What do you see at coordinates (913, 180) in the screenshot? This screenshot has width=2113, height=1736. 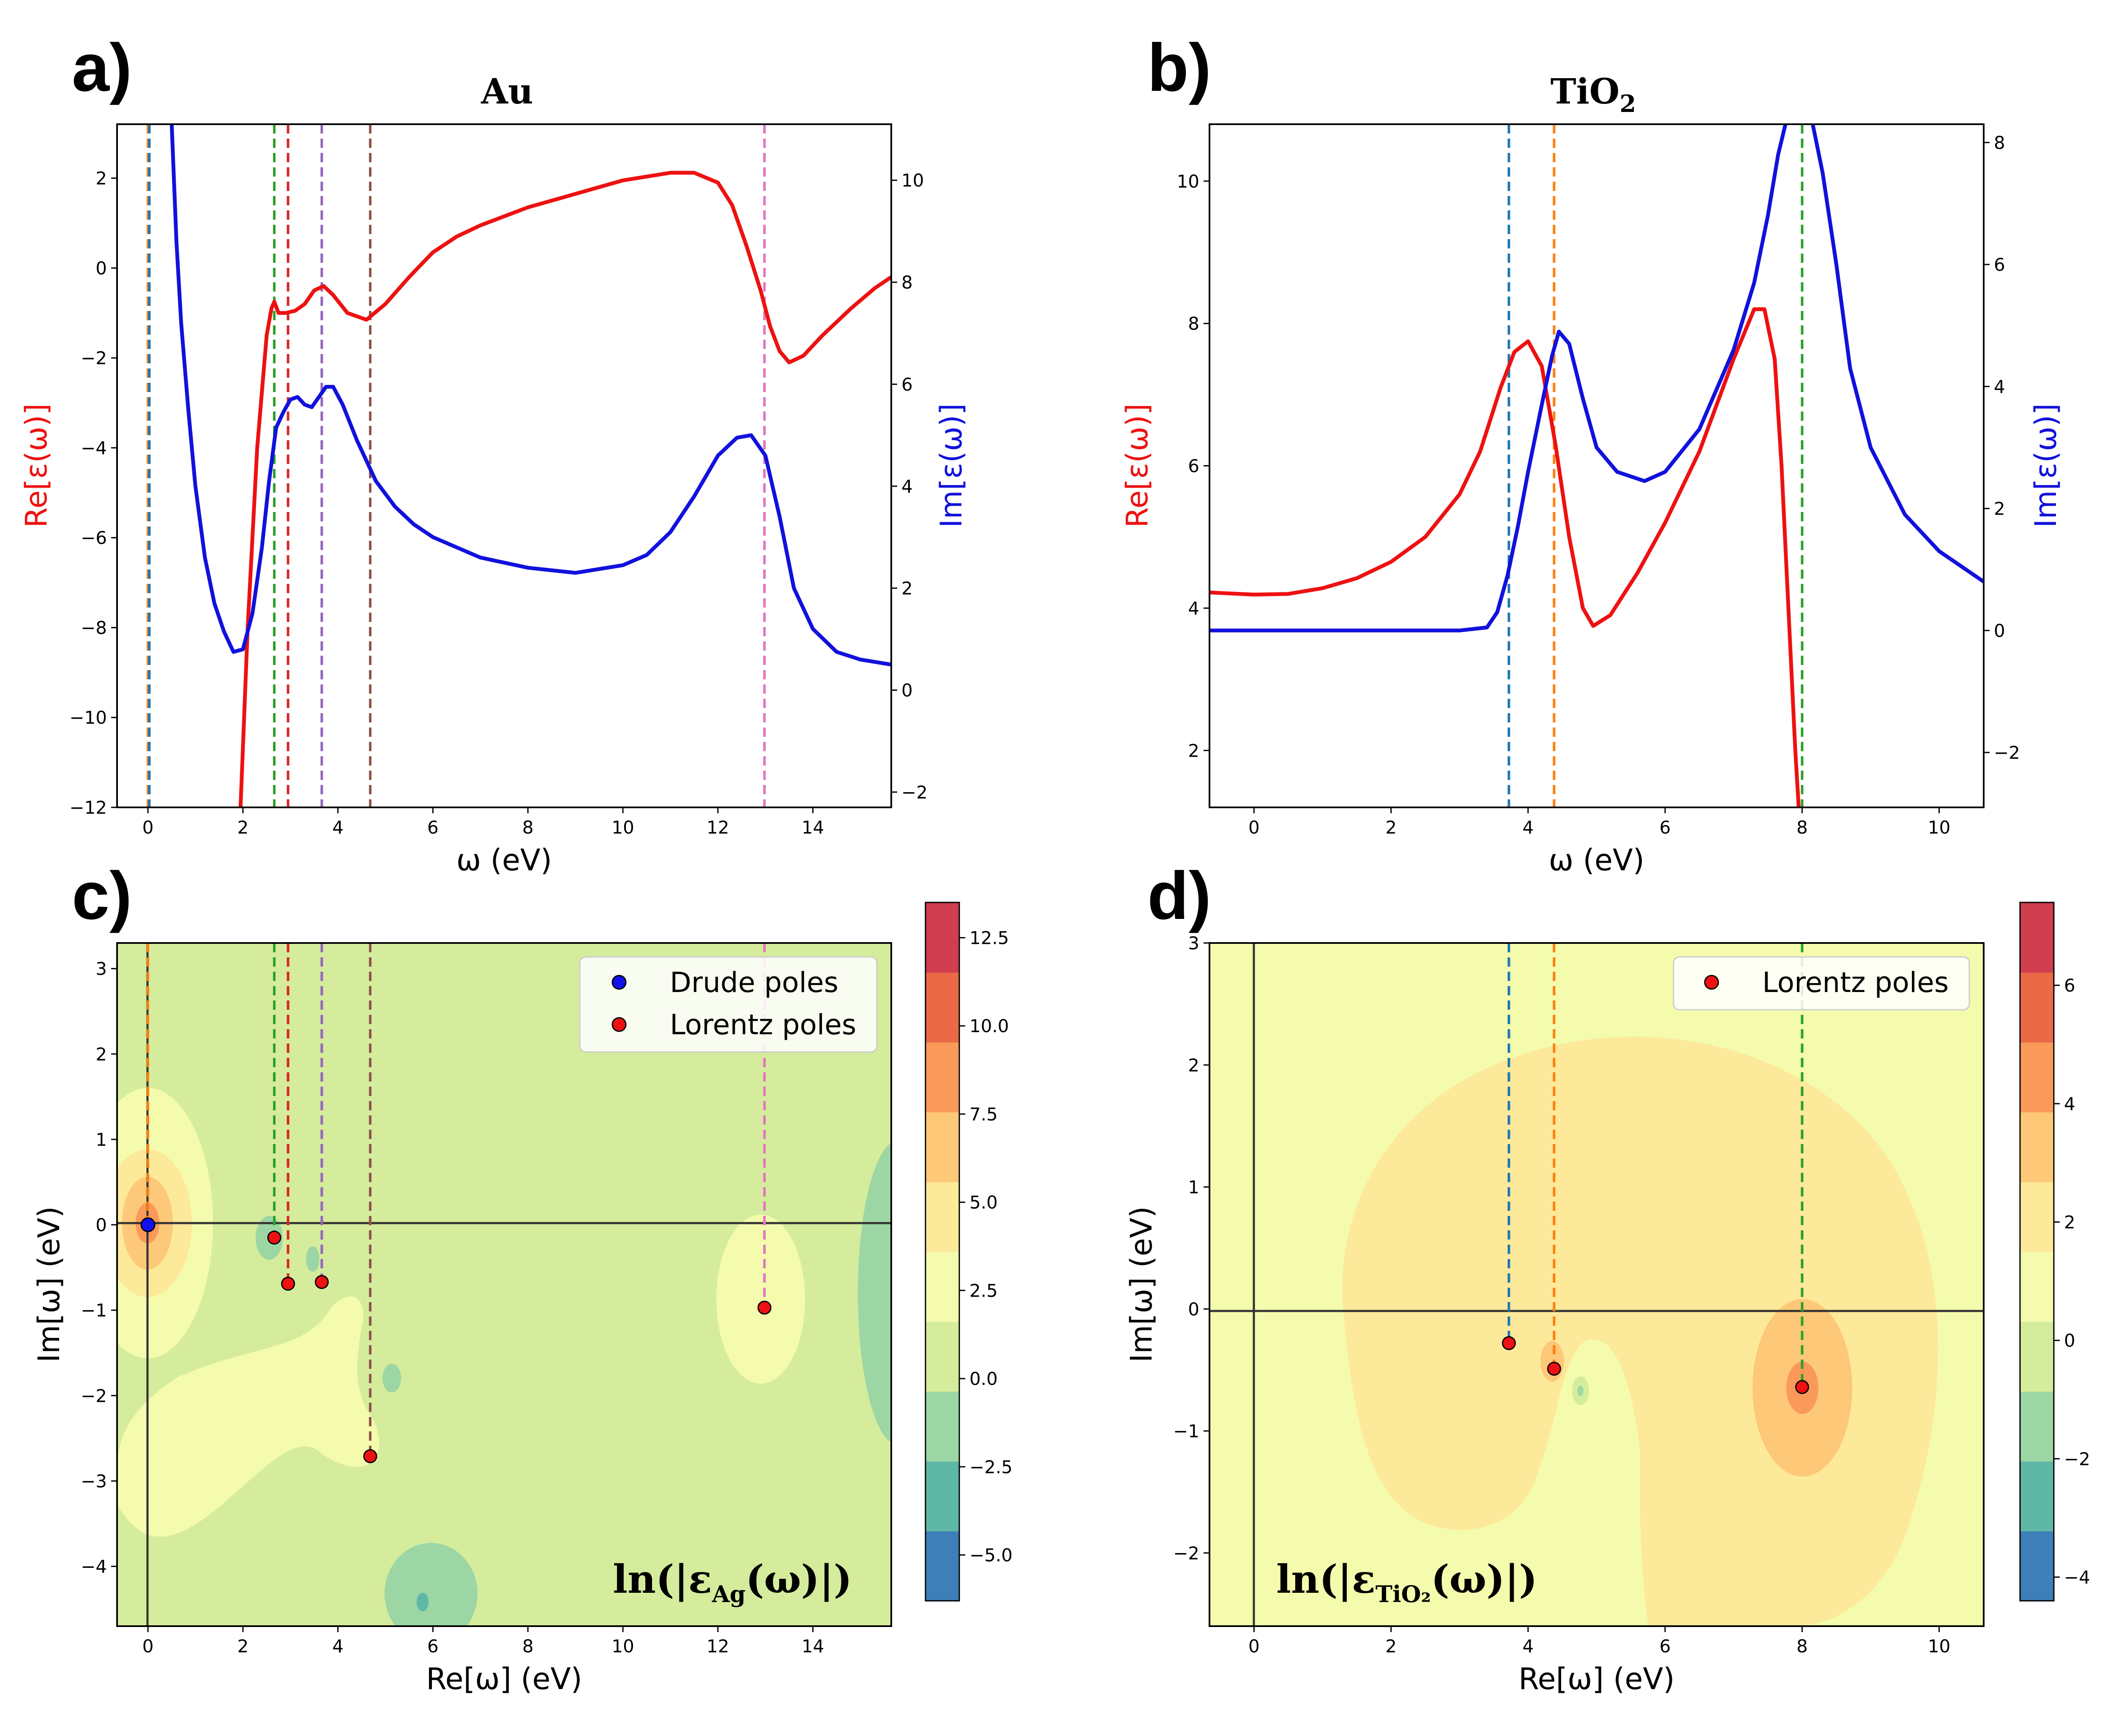 I see `a-ytick-right-label: 10` at bounding box center [913, 180].